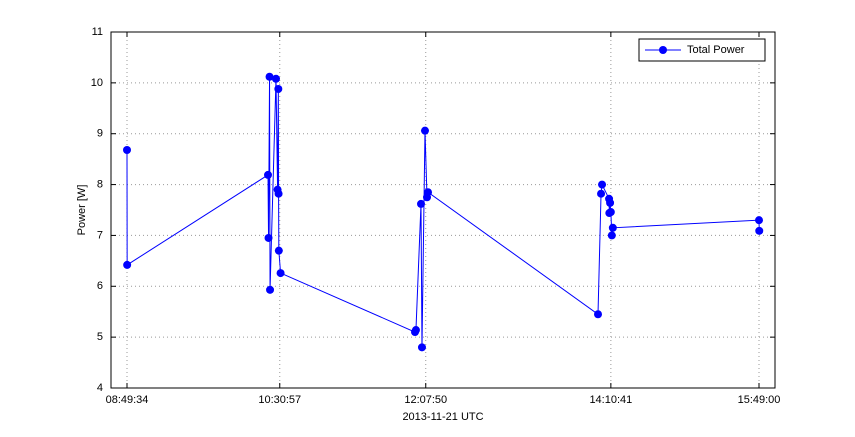  Describe the element at coordinates (82, 210) in the screenshot. I see `y-axis-label: Power [W]` at that location.